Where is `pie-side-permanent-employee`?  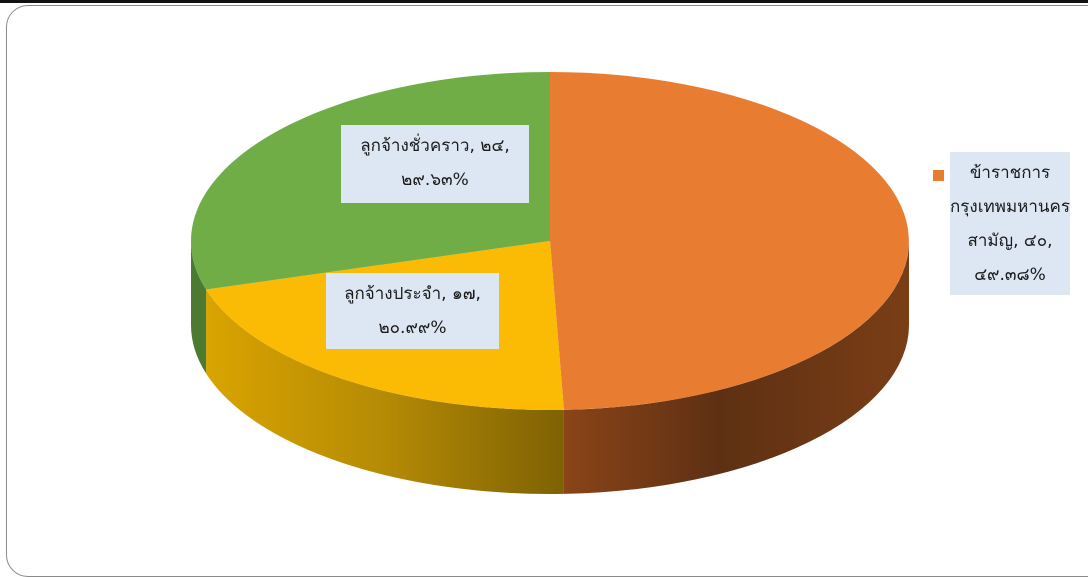 pie-side-permanent-employee is located at coordinates (385, 391).